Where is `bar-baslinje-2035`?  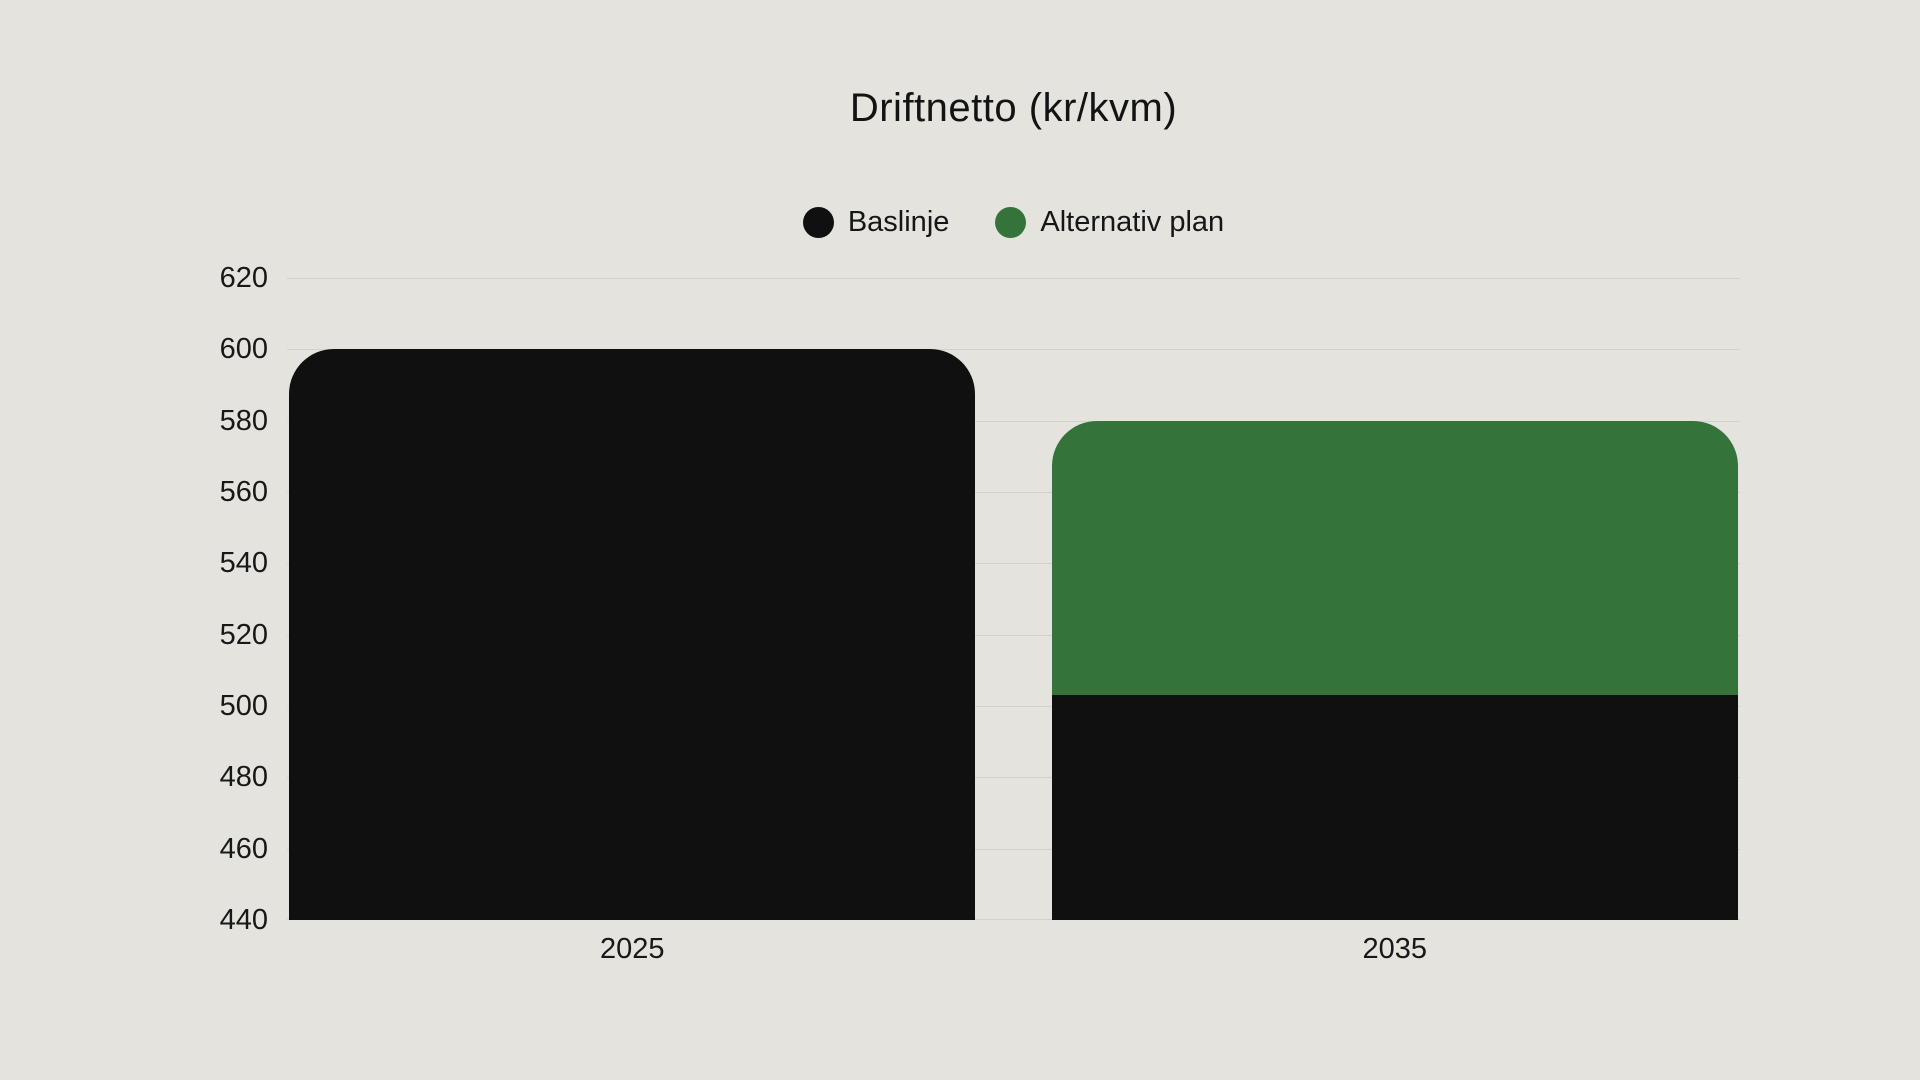 bar-baslinje-2035 is located at coordinates (1394, 807).